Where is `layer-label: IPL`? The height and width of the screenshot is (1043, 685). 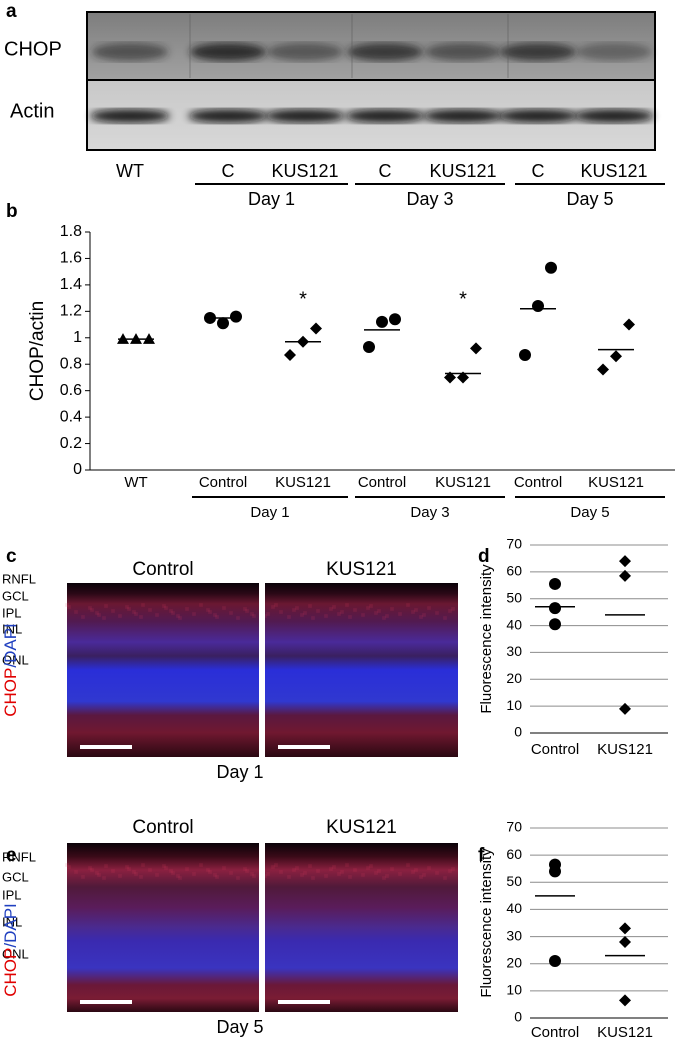 layer-label: IPL is located at coordinates (12, 612).